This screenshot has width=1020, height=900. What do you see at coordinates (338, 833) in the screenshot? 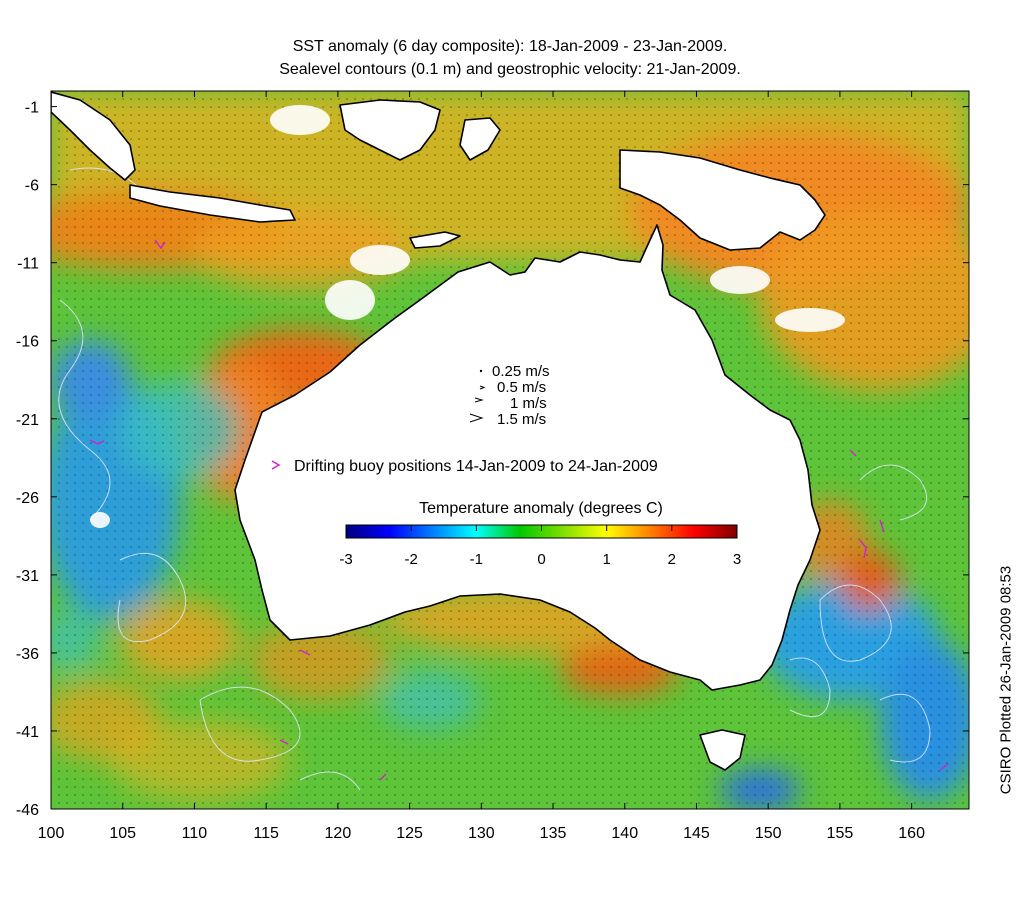
I see `x-axis-tick-label: 120` at bounding box center [338, 833].